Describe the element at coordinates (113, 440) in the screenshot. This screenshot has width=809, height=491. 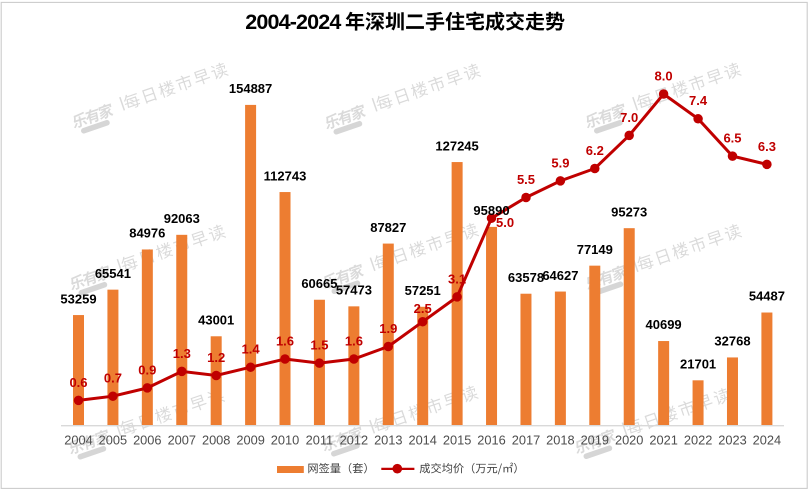
I see `svg-text: 2005` at that location.